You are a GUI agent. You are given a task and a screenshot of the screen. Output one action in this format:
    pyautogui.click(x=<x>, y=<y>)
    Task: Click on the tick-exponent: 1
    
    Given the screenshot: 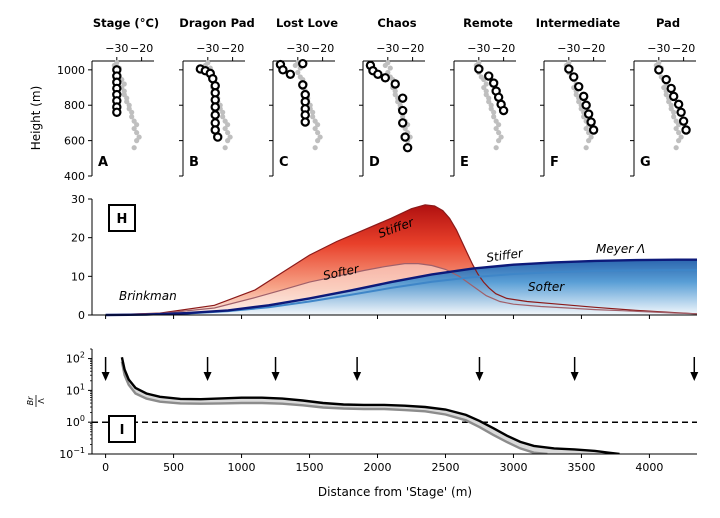 What is the action you would take?
    pyautogui.click(x=82, y=386)
    